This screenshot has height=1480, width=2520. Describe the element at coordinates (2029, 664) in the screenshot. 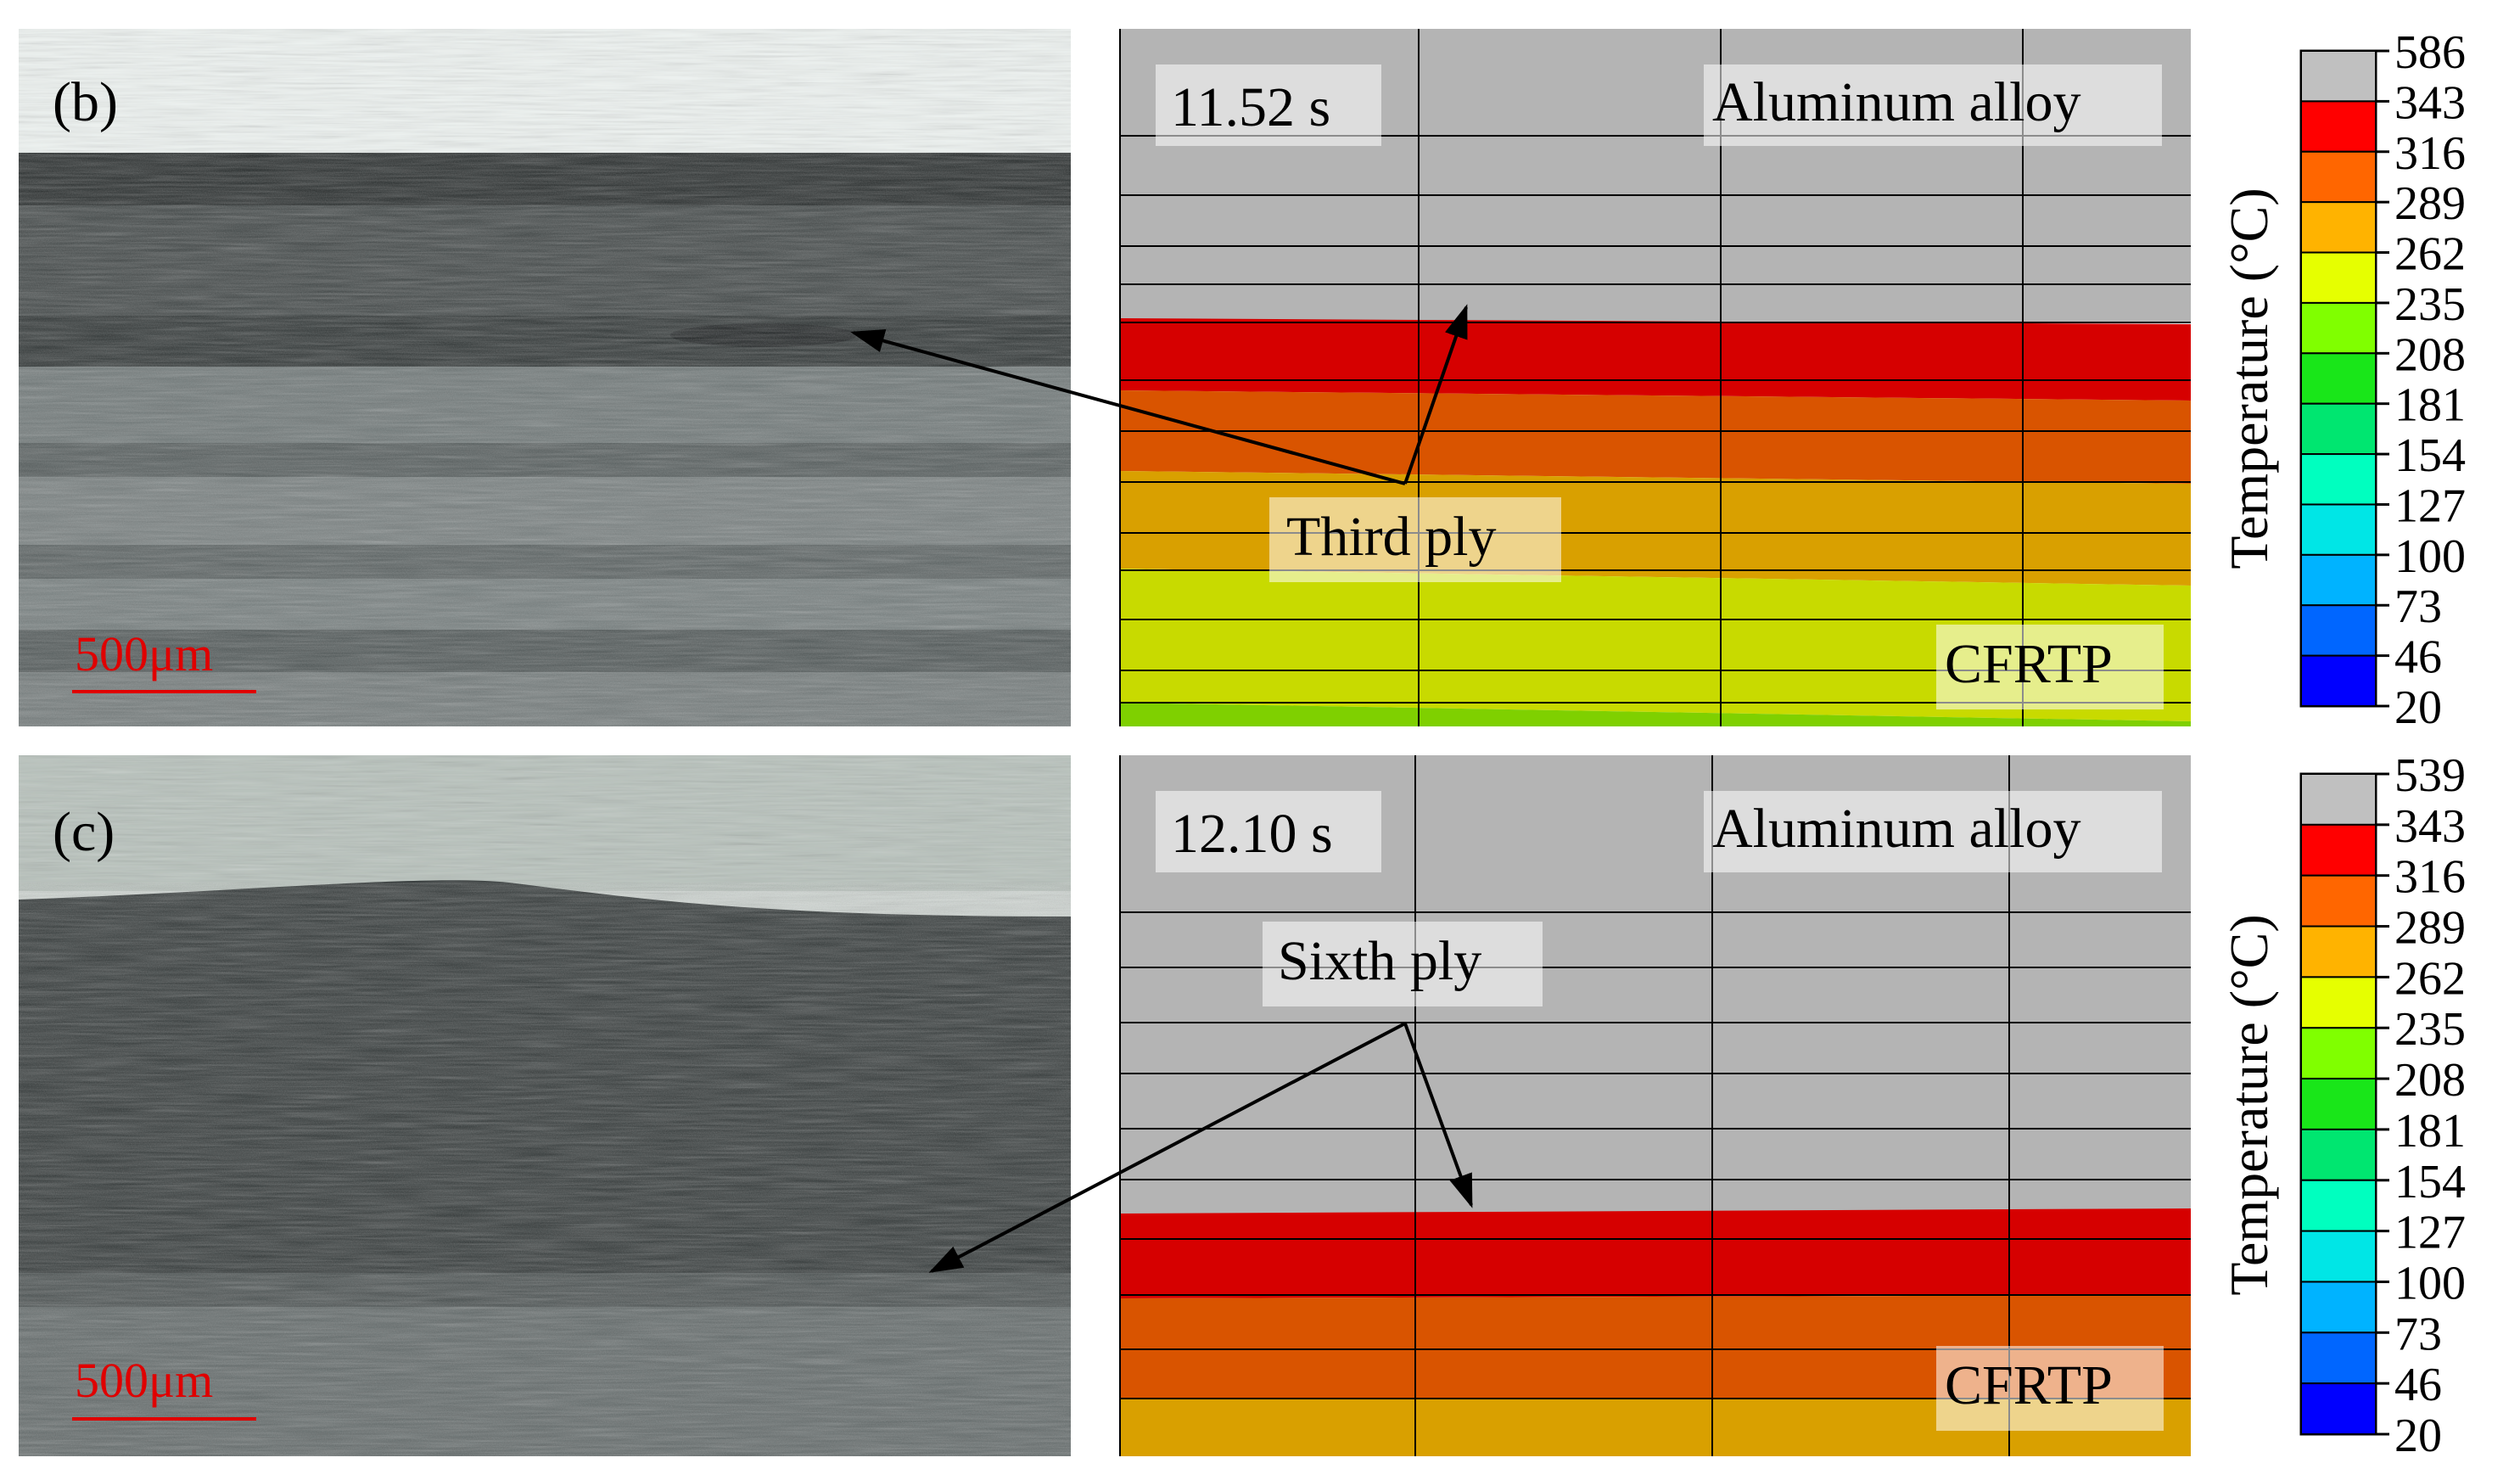

I see `bottom-material-label-b: CFRTP` at that location.